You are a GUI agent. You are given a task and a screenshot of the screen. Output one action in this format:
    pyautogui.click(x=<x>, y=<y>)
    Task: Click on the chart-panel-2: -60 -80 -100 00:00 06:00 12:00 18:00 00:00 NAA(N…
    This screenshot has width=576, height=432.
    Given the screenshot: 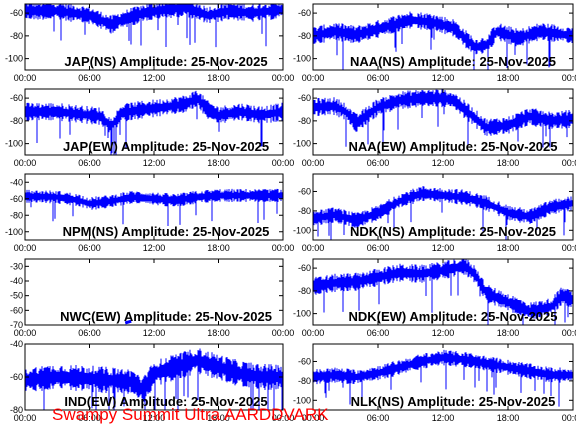 What is the action you would take?
    pyautogui.click(x=434, y=43)
    